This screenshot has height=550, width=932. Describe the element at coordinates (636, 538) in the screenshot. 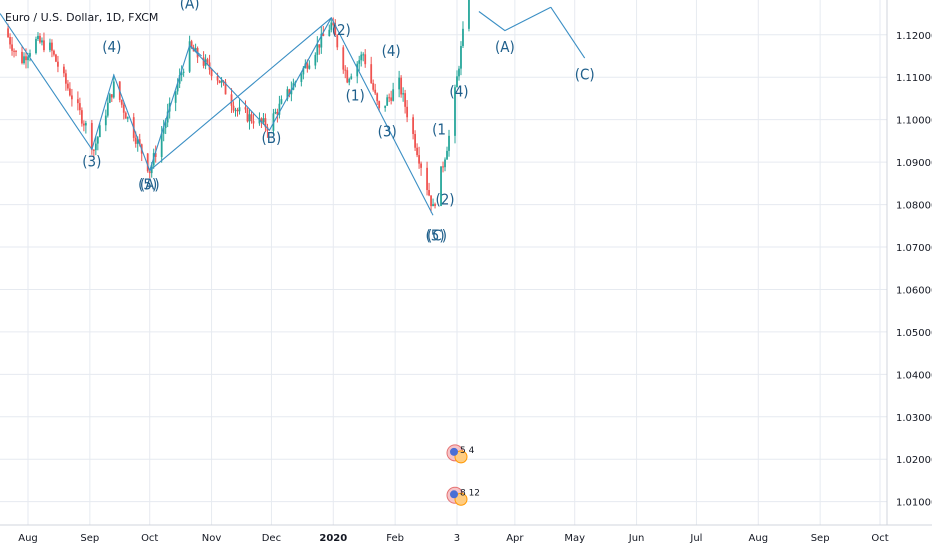

I see `x-tick-label: Jun` at that location.